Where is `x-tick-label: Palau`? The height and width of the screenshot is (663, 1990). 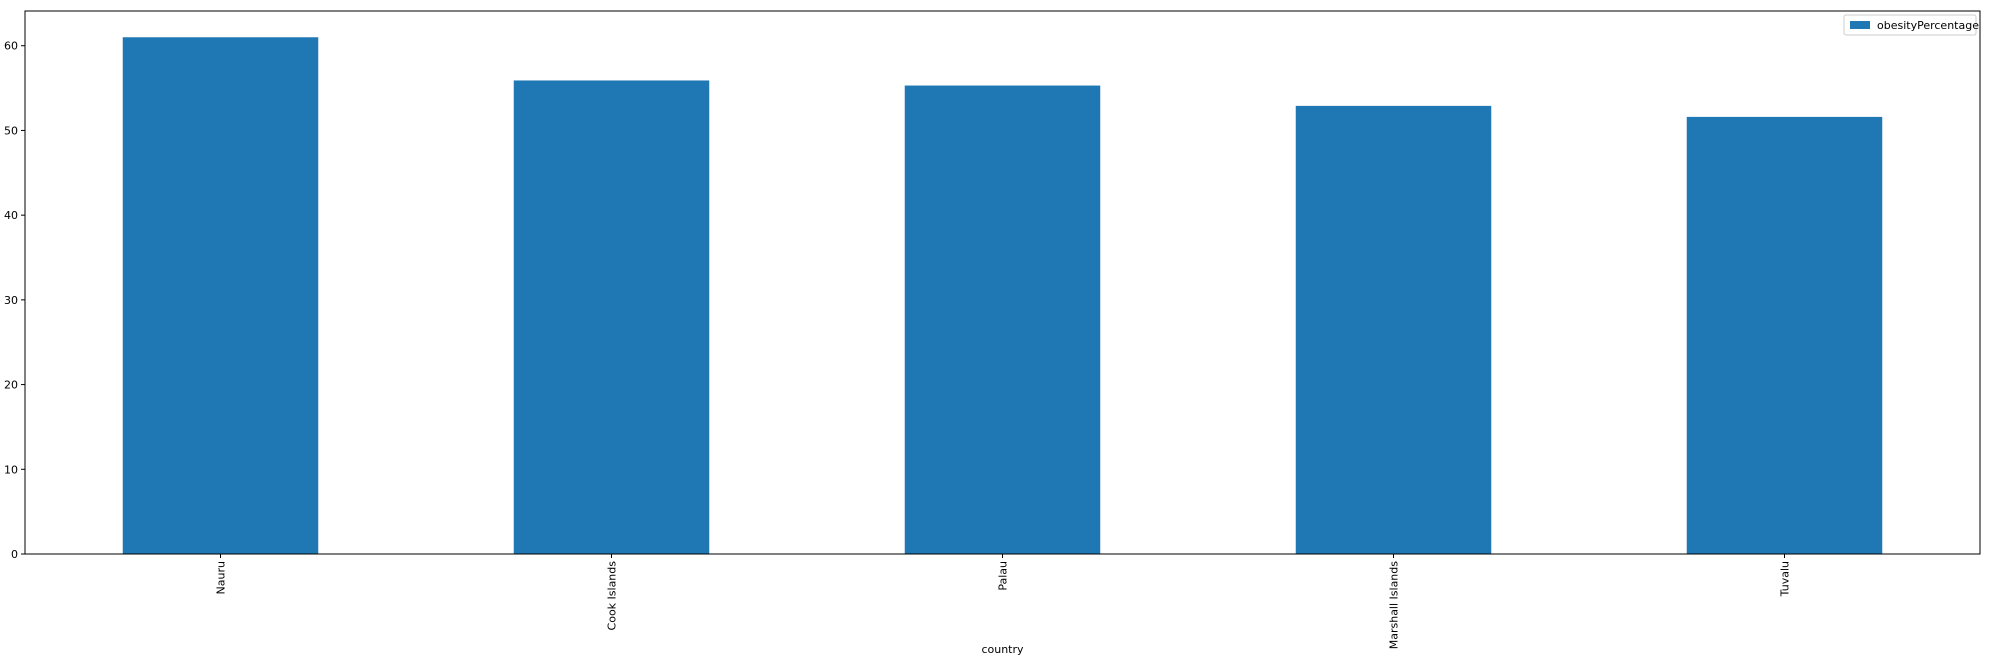 x-tick-label: Palau is located at coordinates (1003, 576).